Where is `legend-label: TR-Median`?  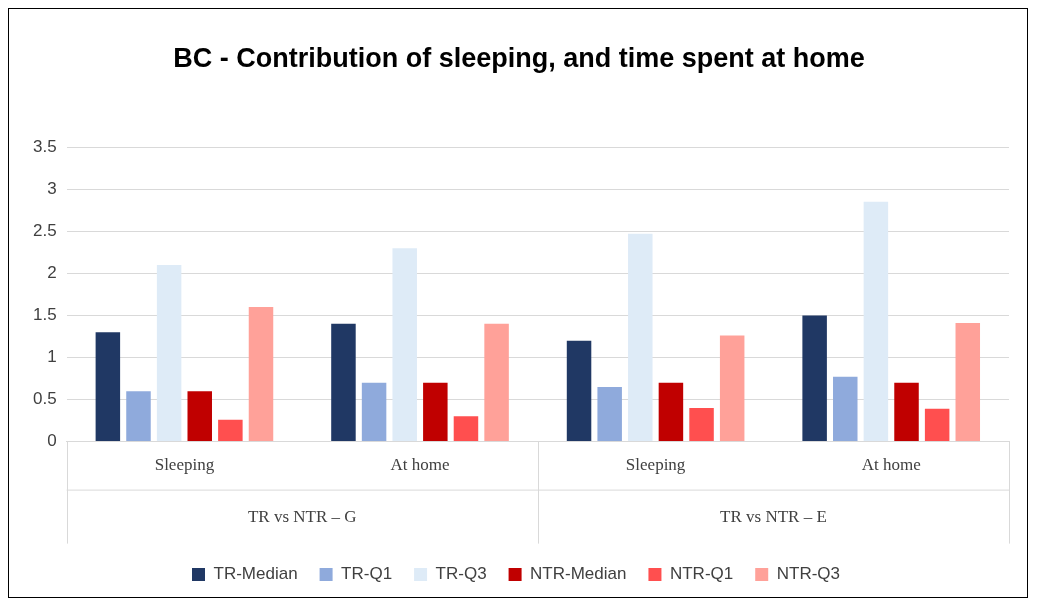
legend-label: TR-Median is located at coordinates (255, 574).